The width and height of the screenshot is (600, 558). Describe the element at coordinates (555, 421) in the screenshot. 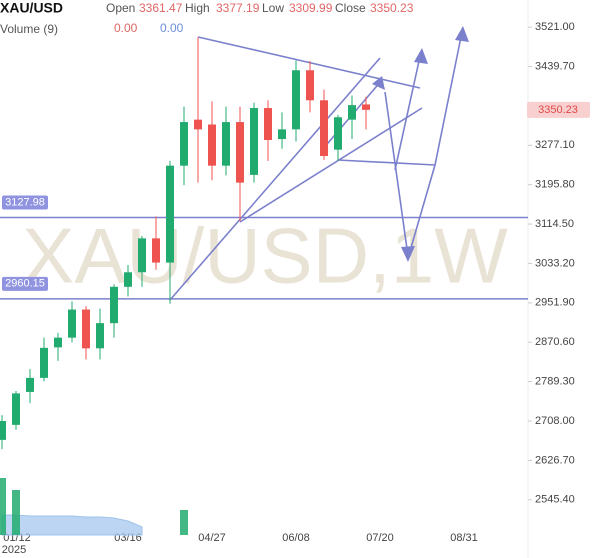

I see `y-tick-label: 2708.00` at that location.